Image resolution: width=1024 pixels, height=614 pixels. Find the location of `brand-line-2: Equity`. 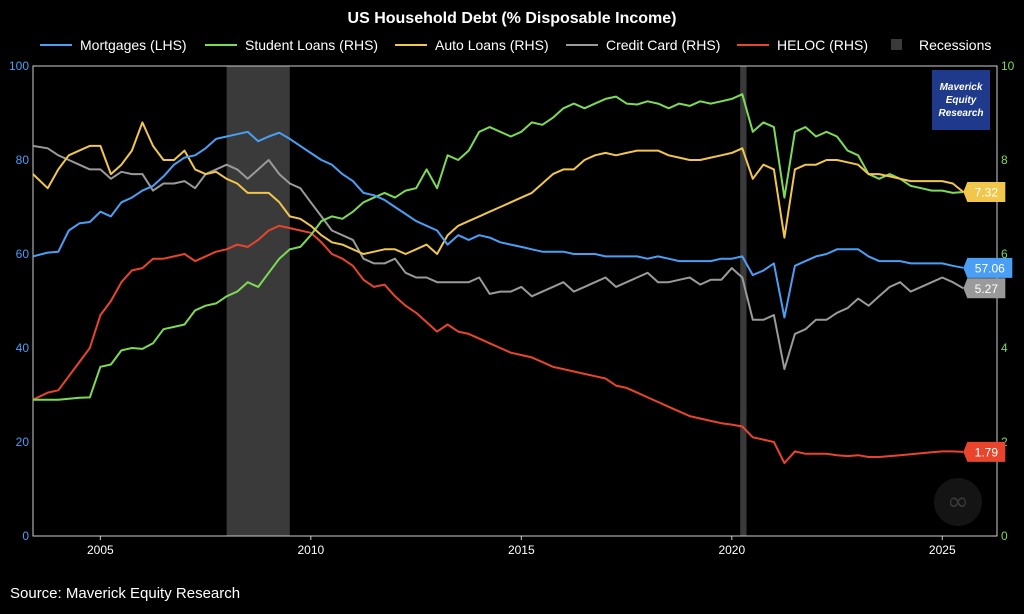

brand-line-2: Equity is located at coordinates (961, 100).